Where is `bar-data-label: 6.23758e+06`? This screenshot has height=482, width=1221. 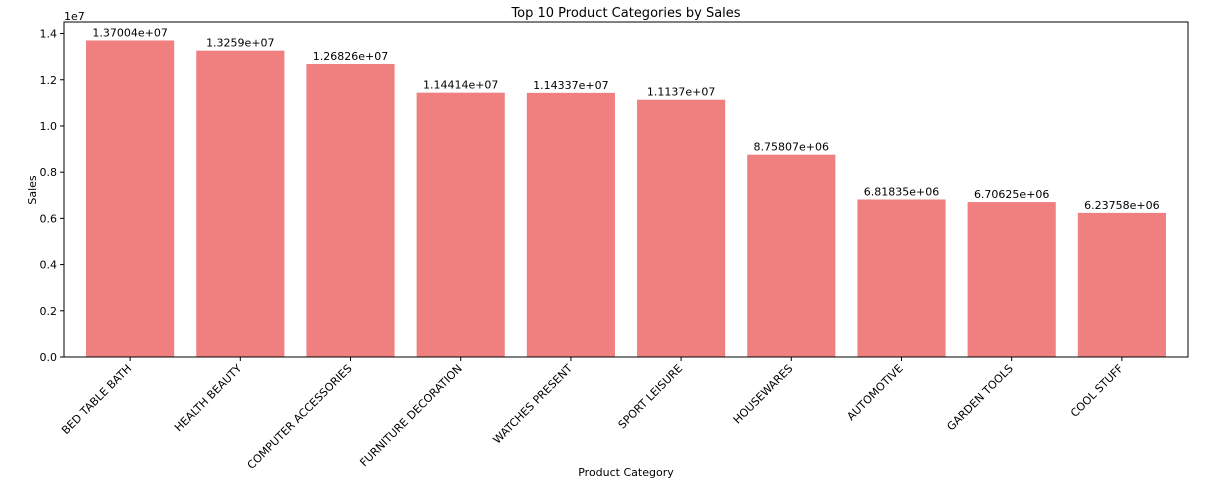 bar-data-label: 6.23758e+06 is located at coordinates (1121, 205).